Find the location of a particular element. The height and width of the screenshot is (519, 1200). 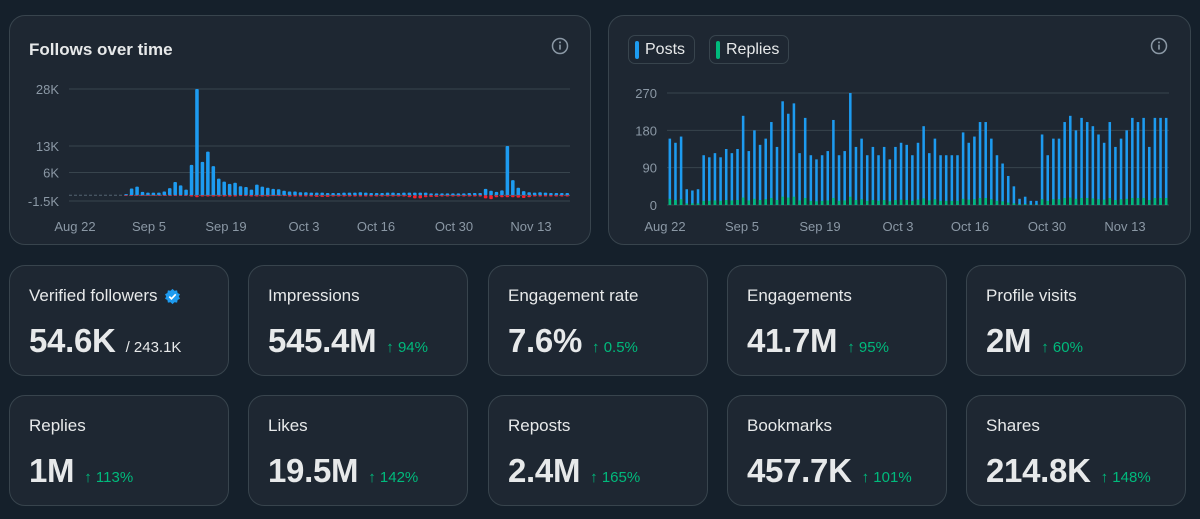

metric-card: Verified followers 54.6K / 243.1K is located at coordinates (119, 320).